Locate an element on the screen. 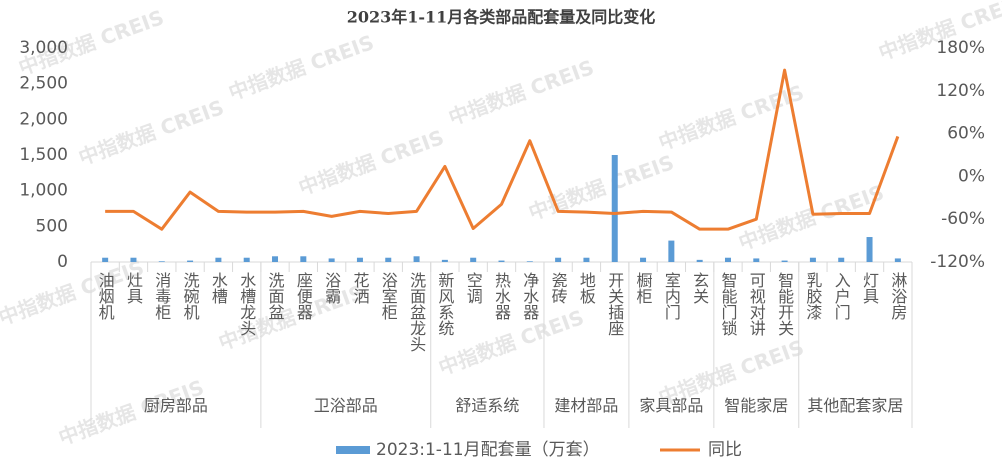 The image size is (1002, 469). y2-tick-label: 180% is located at coordinates (960, 48).